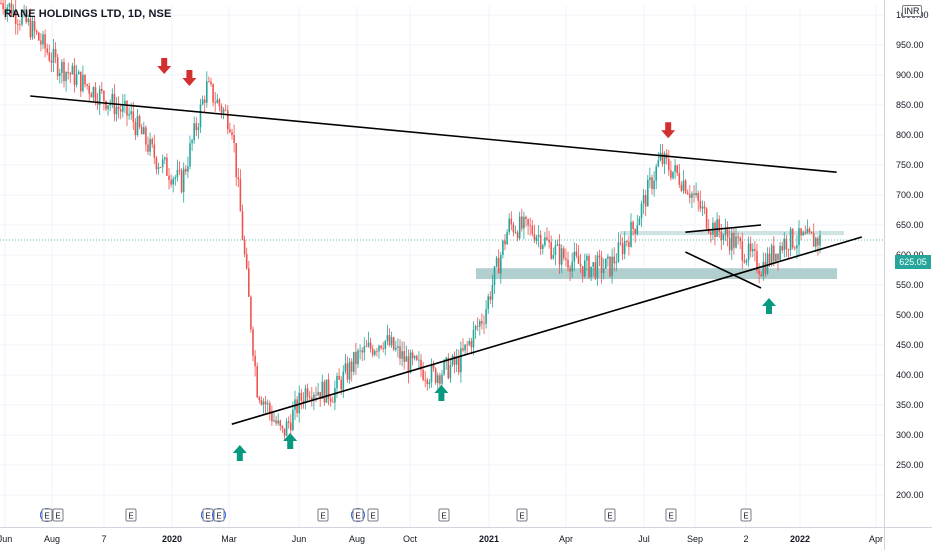 Image resolution: width=932 pixels, height=550 pixels. I want to click on price-tick-label: 500.00, so click(910, 315).